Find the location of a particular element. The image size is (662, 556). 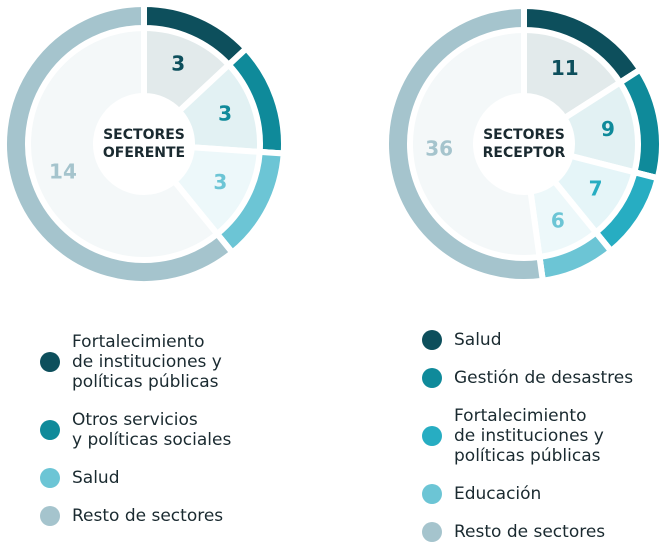

center-label: SECTORES OFERENTE is located at coordinates (144, 144).